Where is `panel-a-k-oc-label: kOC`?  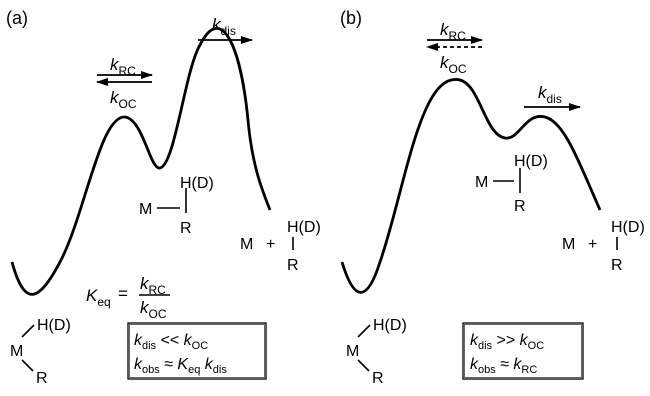 panel-a-k-oc-label: kOC is located at coordinates (123, 99).